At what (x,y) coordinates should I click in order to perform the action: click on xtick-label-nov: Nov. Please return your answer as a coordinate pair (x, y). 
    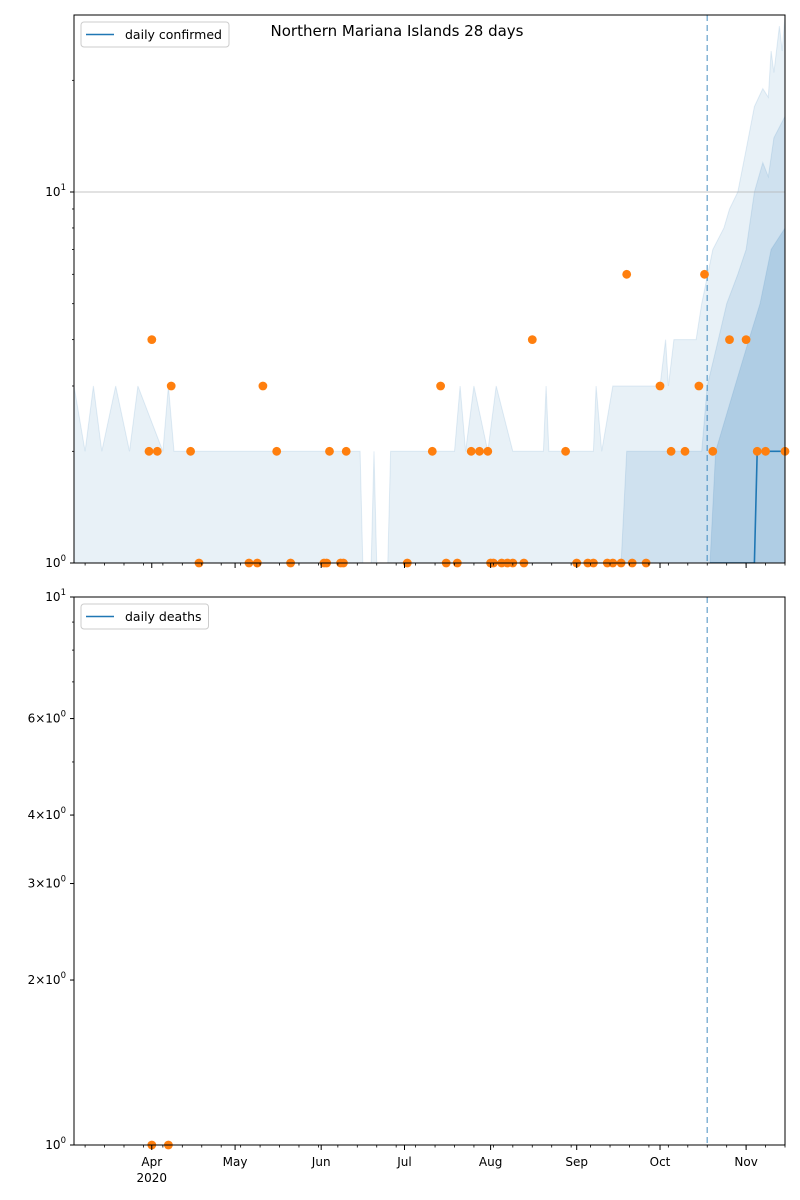
    Looking at the image, I should click on (745, 1162).